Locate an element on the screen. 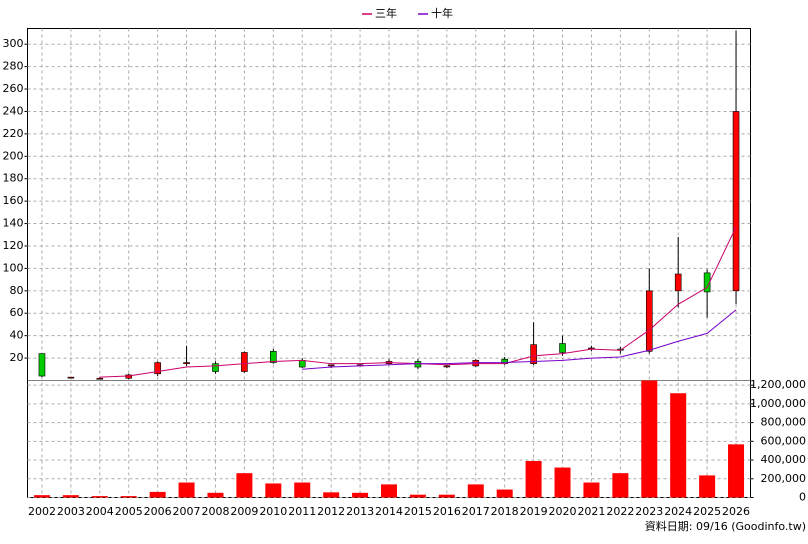 This screenshot has width=808, height=544. y-tick-label: 220 is located at coordinates (13, 133).